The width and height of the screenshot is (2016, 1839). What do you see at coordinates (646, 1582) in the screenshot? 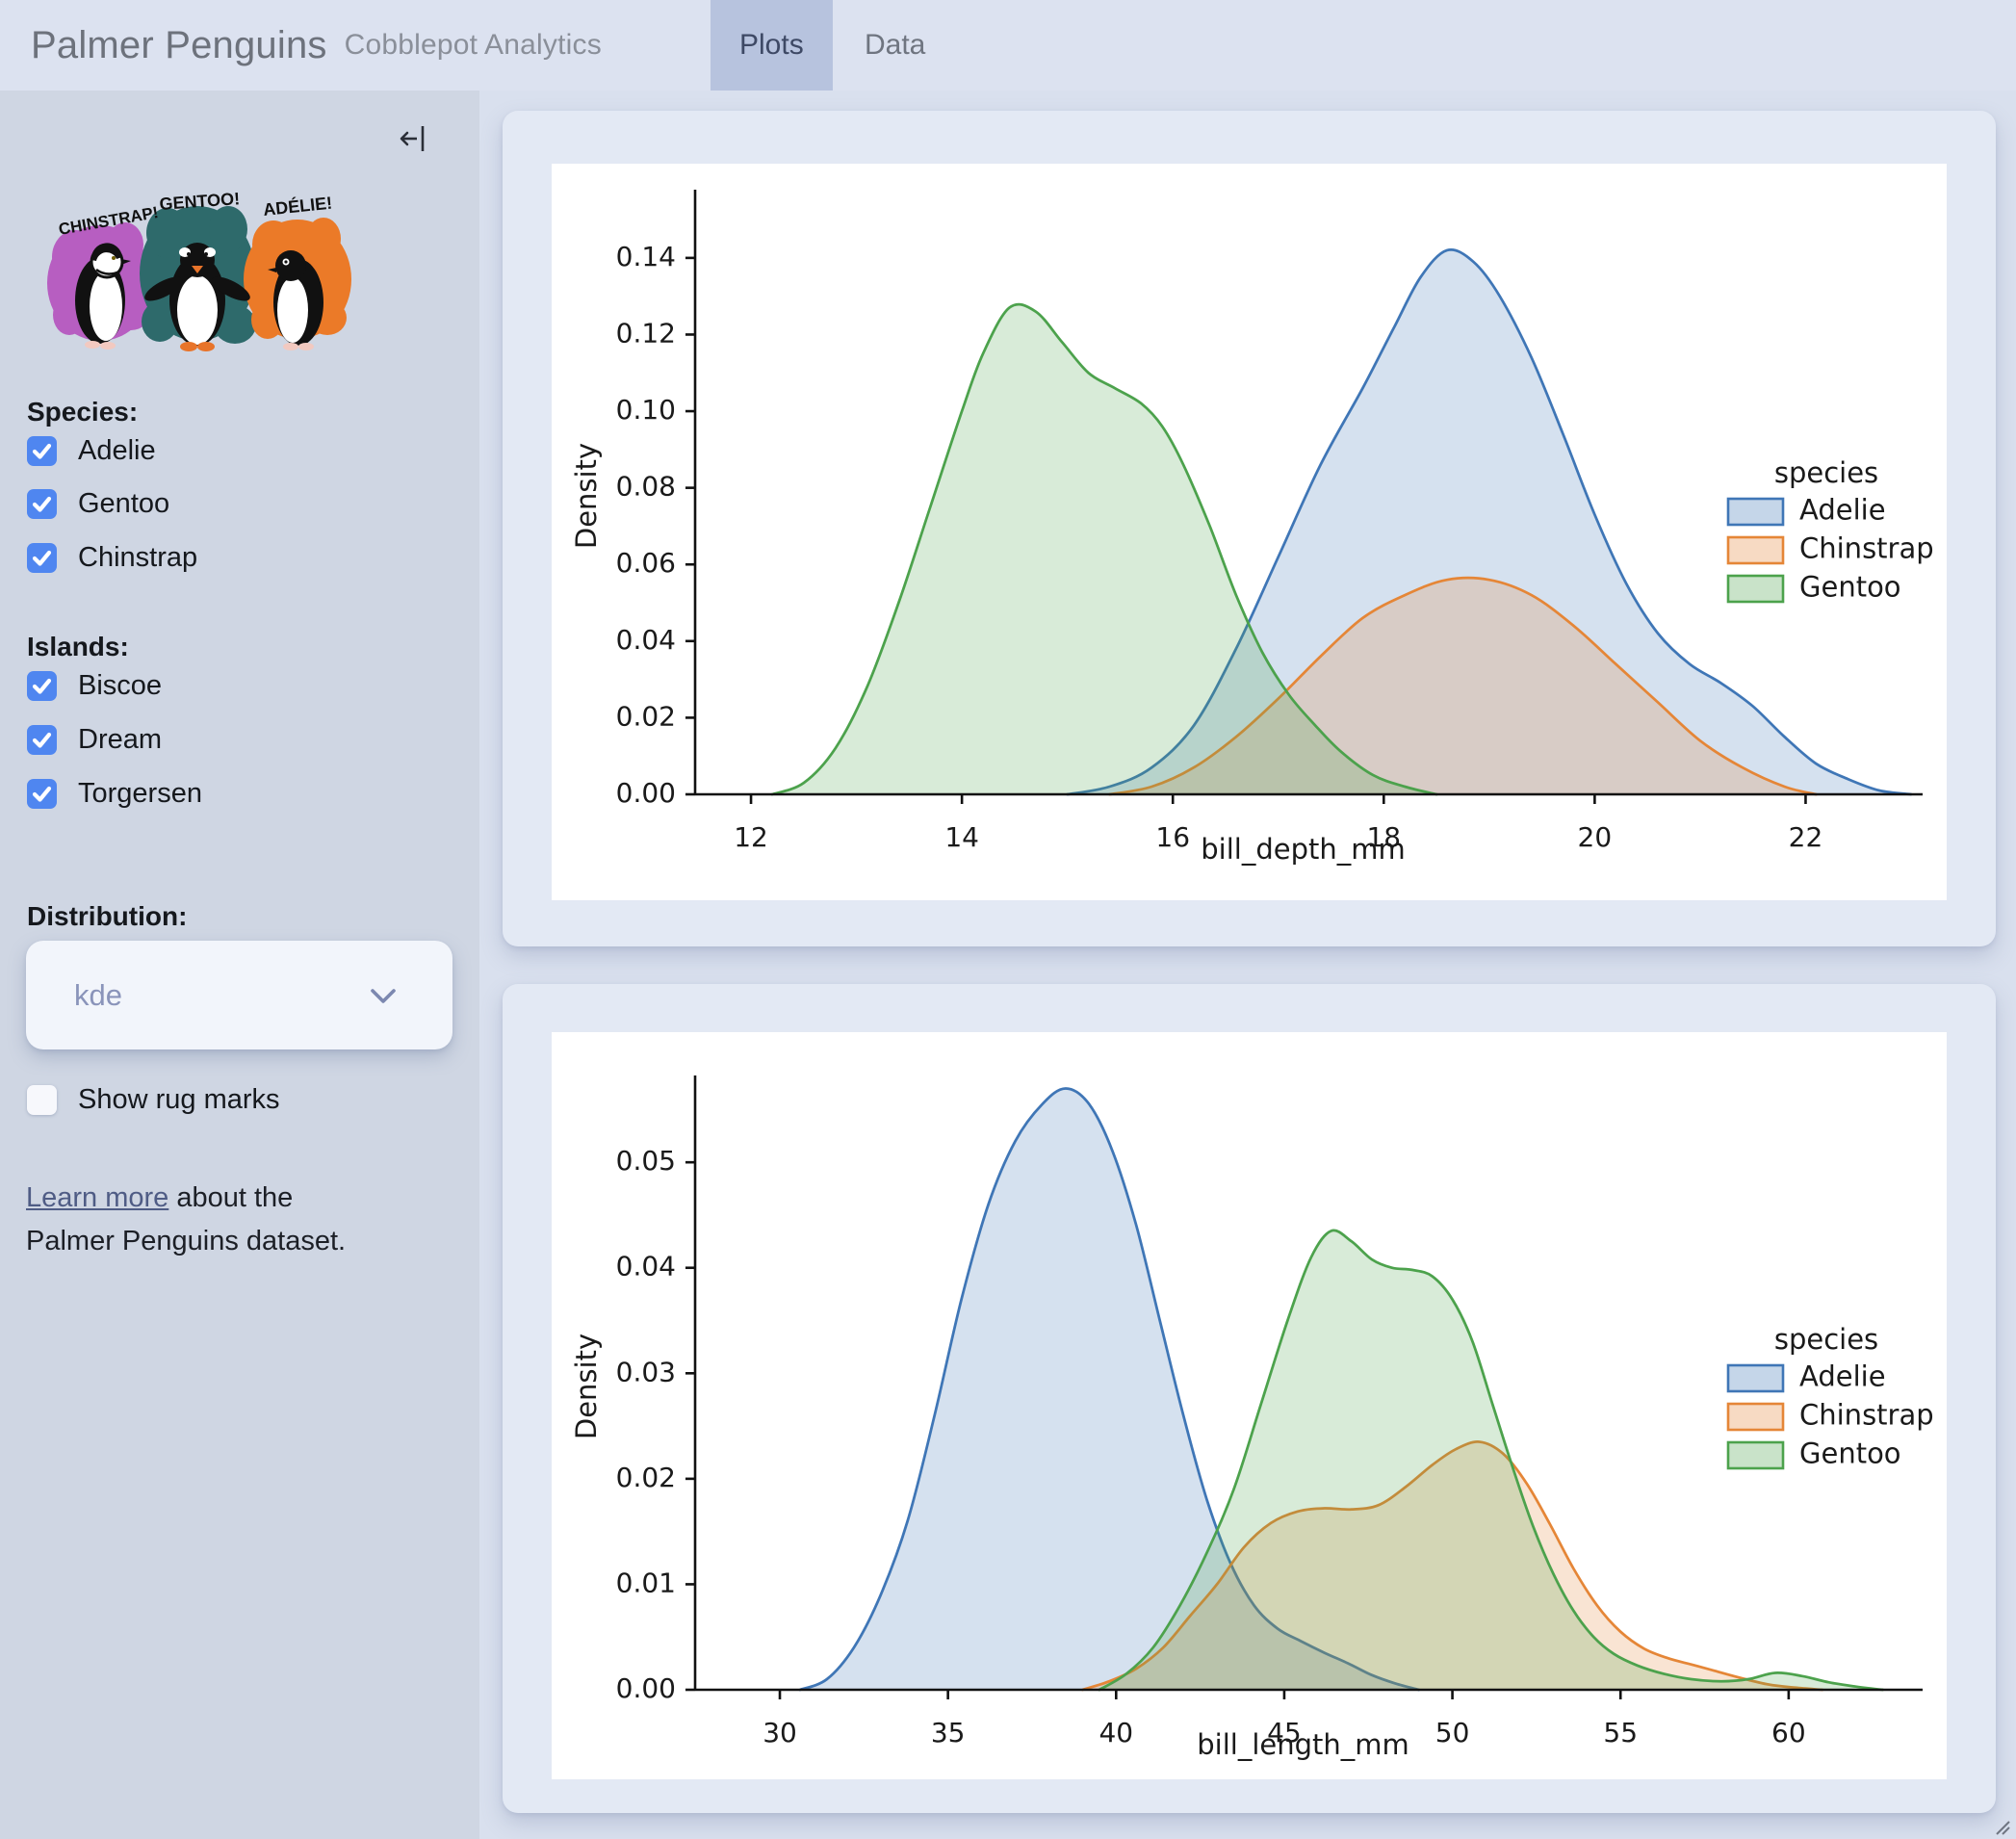
I see `y-tick-label: 0.01` at bounding box center [646, 1582].